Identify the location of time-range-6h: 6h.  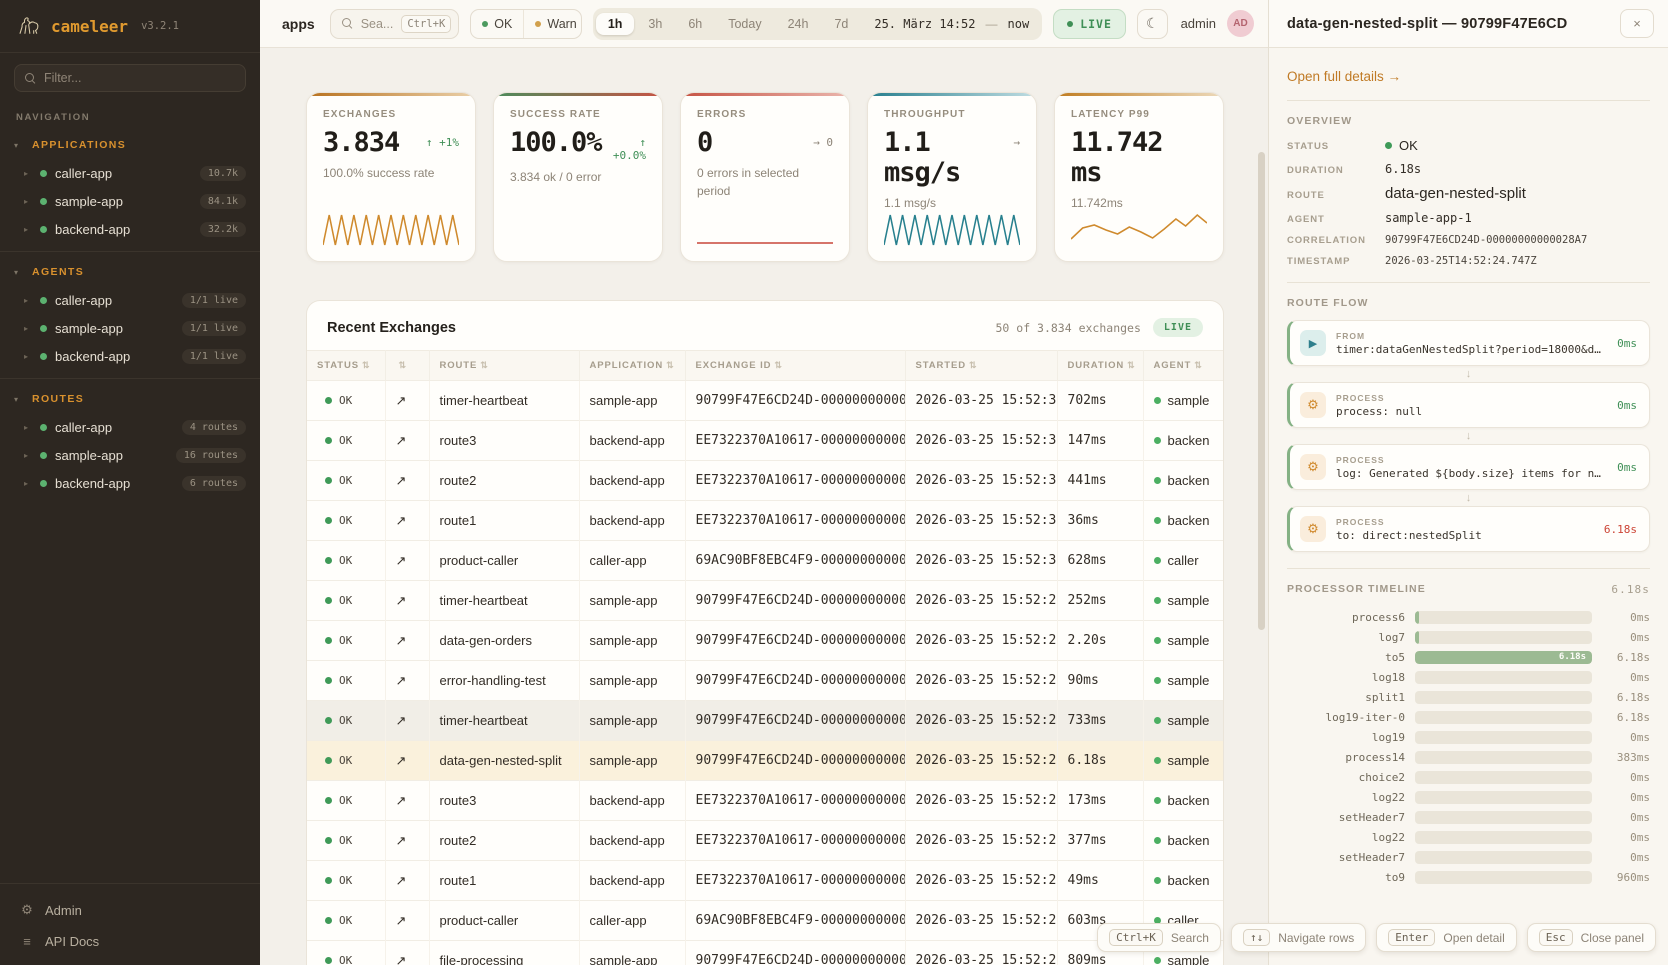
(695, 23).